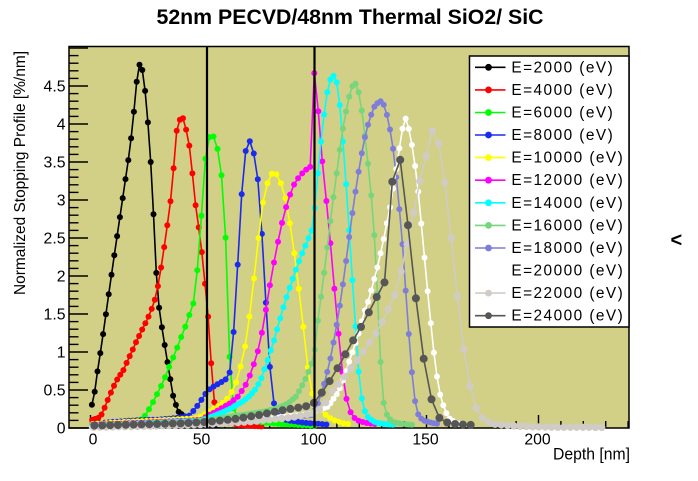 The image size is (698, 481). Describe the element at coordinates (562, 90) in the screenshot. I see `svg-text: E=4000 (eV)` at that location.